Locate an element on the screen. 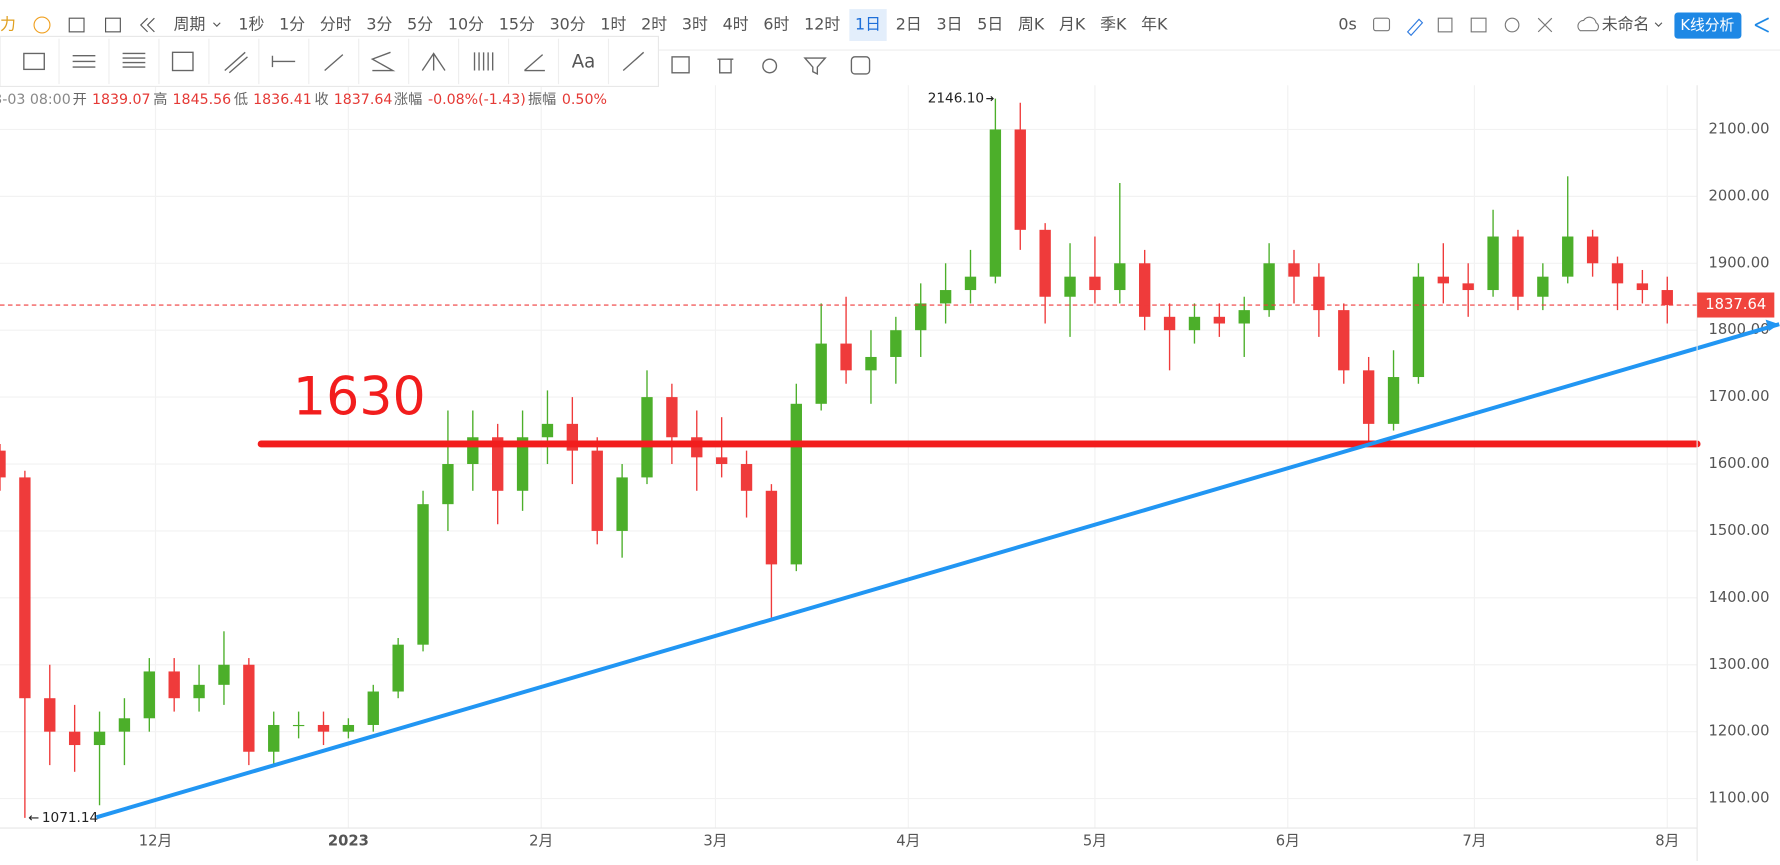  y-tick-label: 1400.00 is located at coordinates (1738, 597).